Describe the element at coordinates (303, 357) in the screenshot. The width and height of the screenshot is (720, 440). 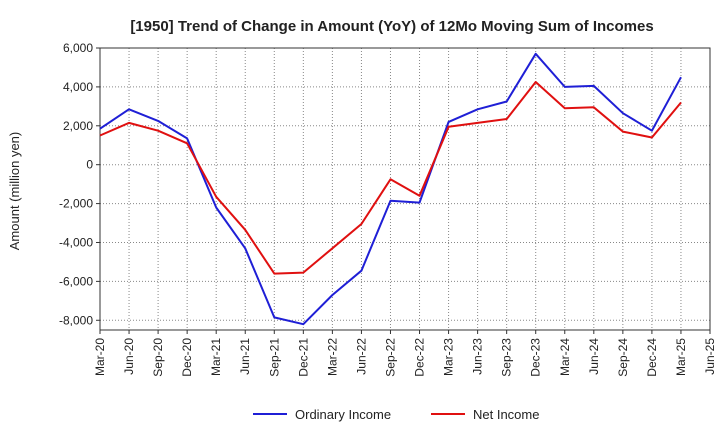
I see `x-tick-label: Dec-21` at that location.